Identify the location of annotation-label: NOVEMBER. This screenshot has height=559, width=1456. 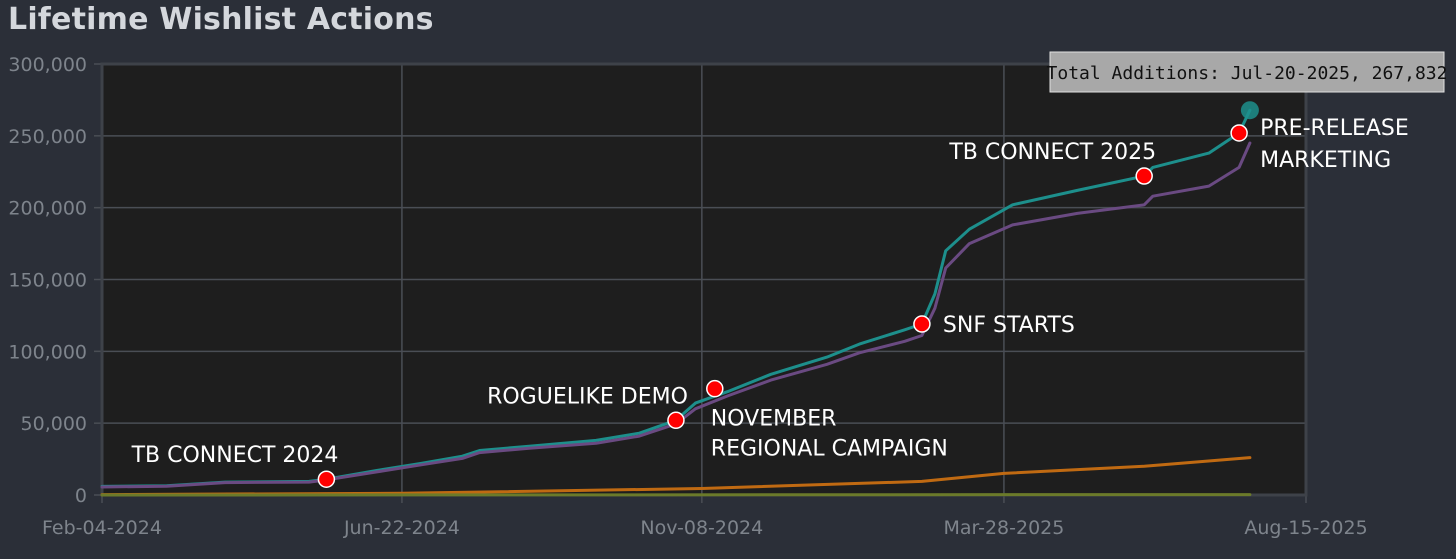
(774, 419).